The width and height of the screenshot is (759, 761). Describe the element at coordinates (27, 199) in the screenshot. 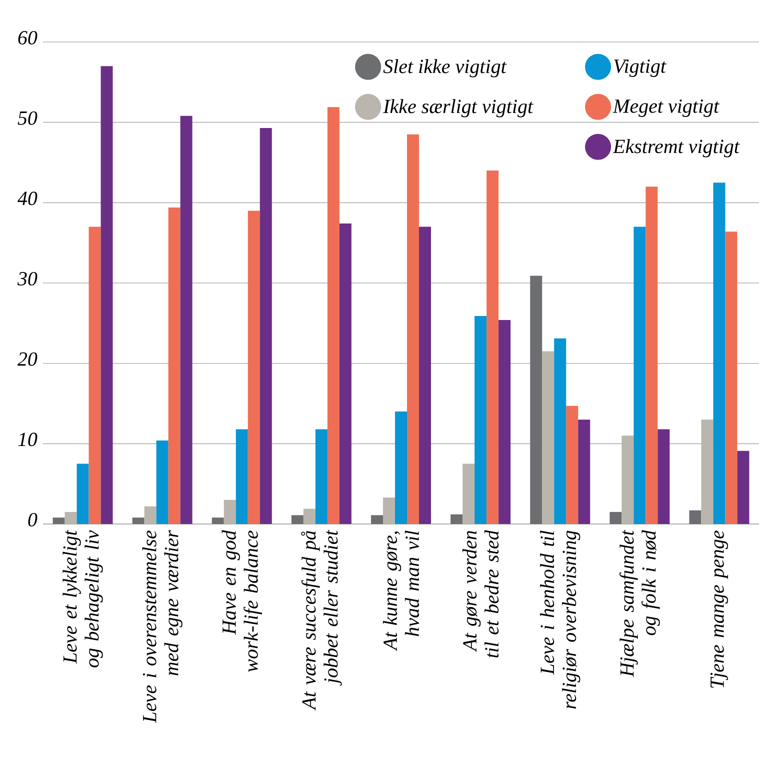

I see `y-tick-label: 40` at that location.